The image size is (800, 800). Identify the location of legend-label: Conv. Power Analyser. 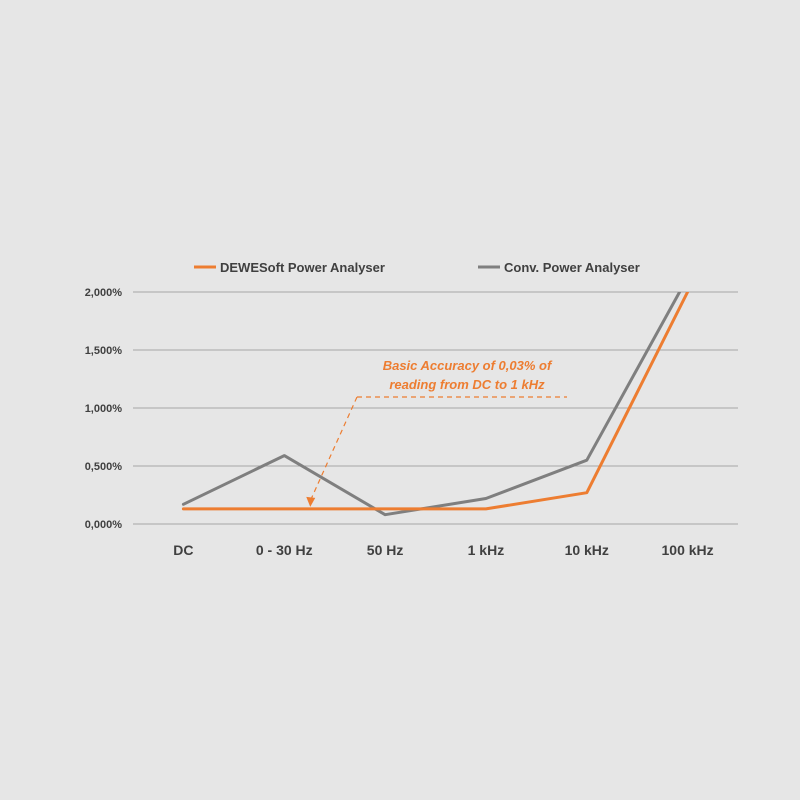
(572, 267).